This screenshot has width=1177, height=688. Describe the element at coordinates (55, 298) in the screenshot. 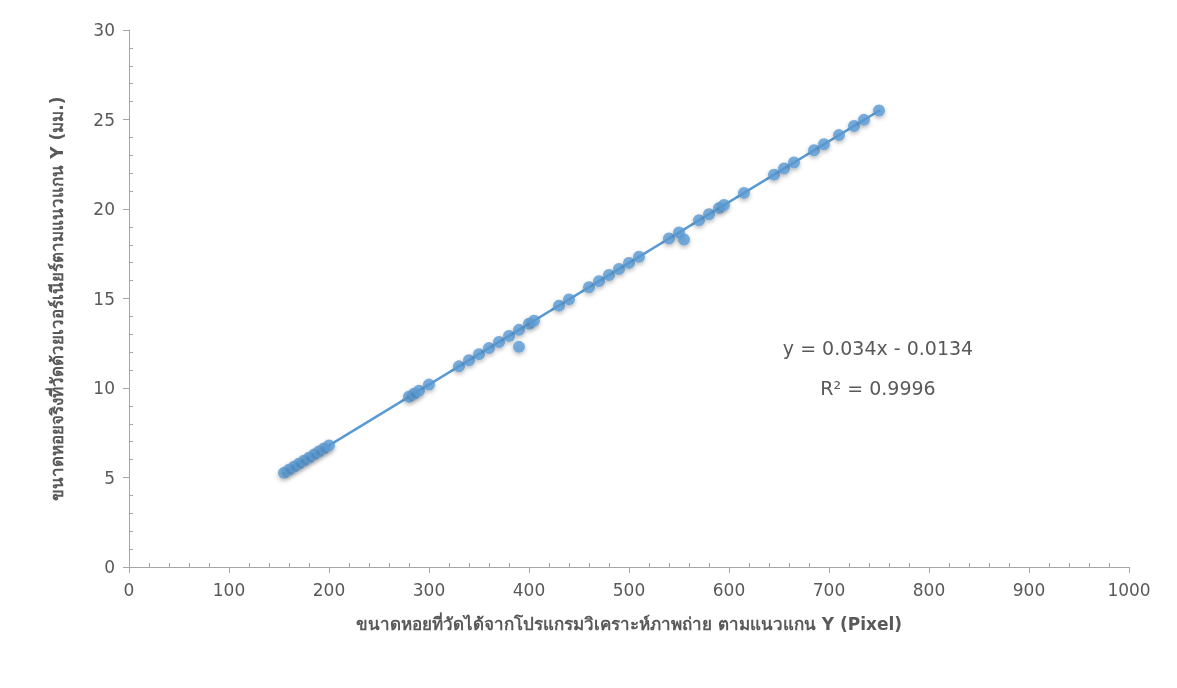

I see `y-axis-title: ขนาดหอยจริงที่วัดด้วยเวอร์เนียร์ตามแนวแกน Y (มม.)` at that location.